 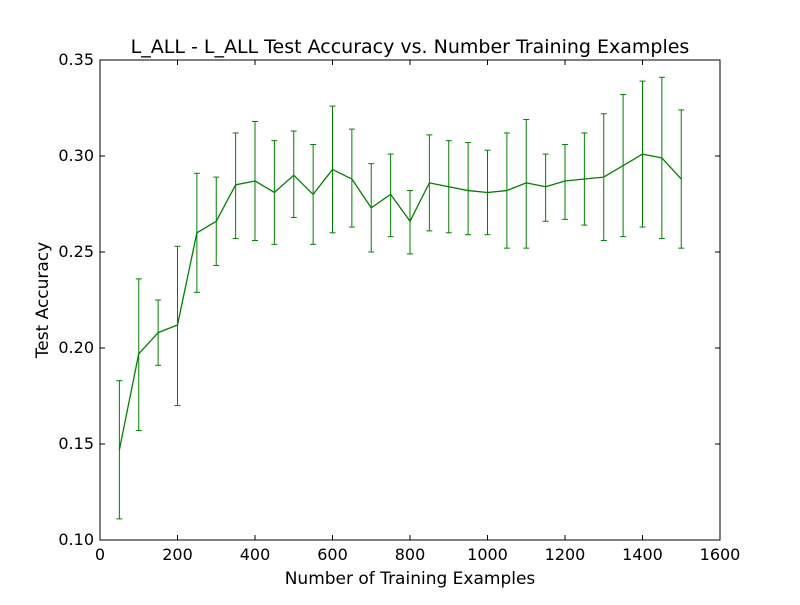 What do you see at coordinates (43, 301) in the screenshot?
I see `y-axis-title: Test Accuracy` at bounding box center [43, 301].